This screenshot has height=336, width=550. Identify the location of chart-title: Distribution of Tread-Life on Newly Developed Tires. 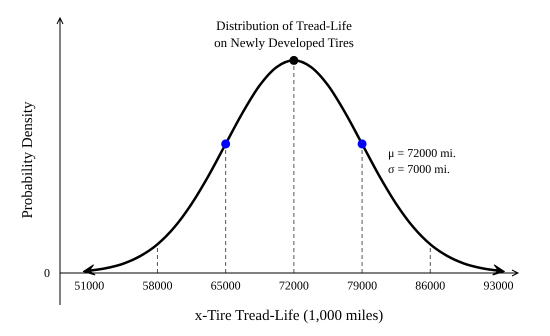
(284, 34).